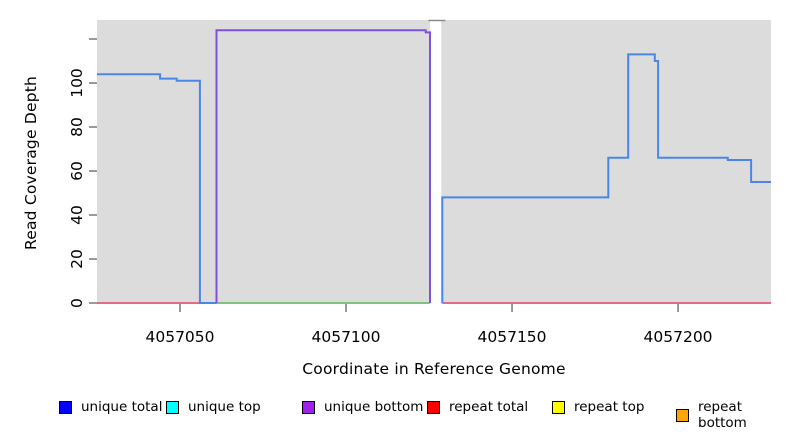  Describe the element at coordinates (345, 337) in the screenshot. I see `x-axis-tick-label: 4057100` at that location.